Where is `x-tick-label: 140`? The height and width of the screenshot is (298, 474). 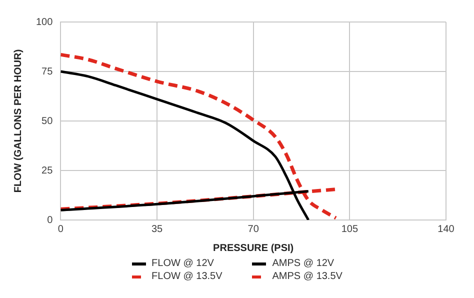 x-tick-label: 140 is located at coordinates (446, 229).